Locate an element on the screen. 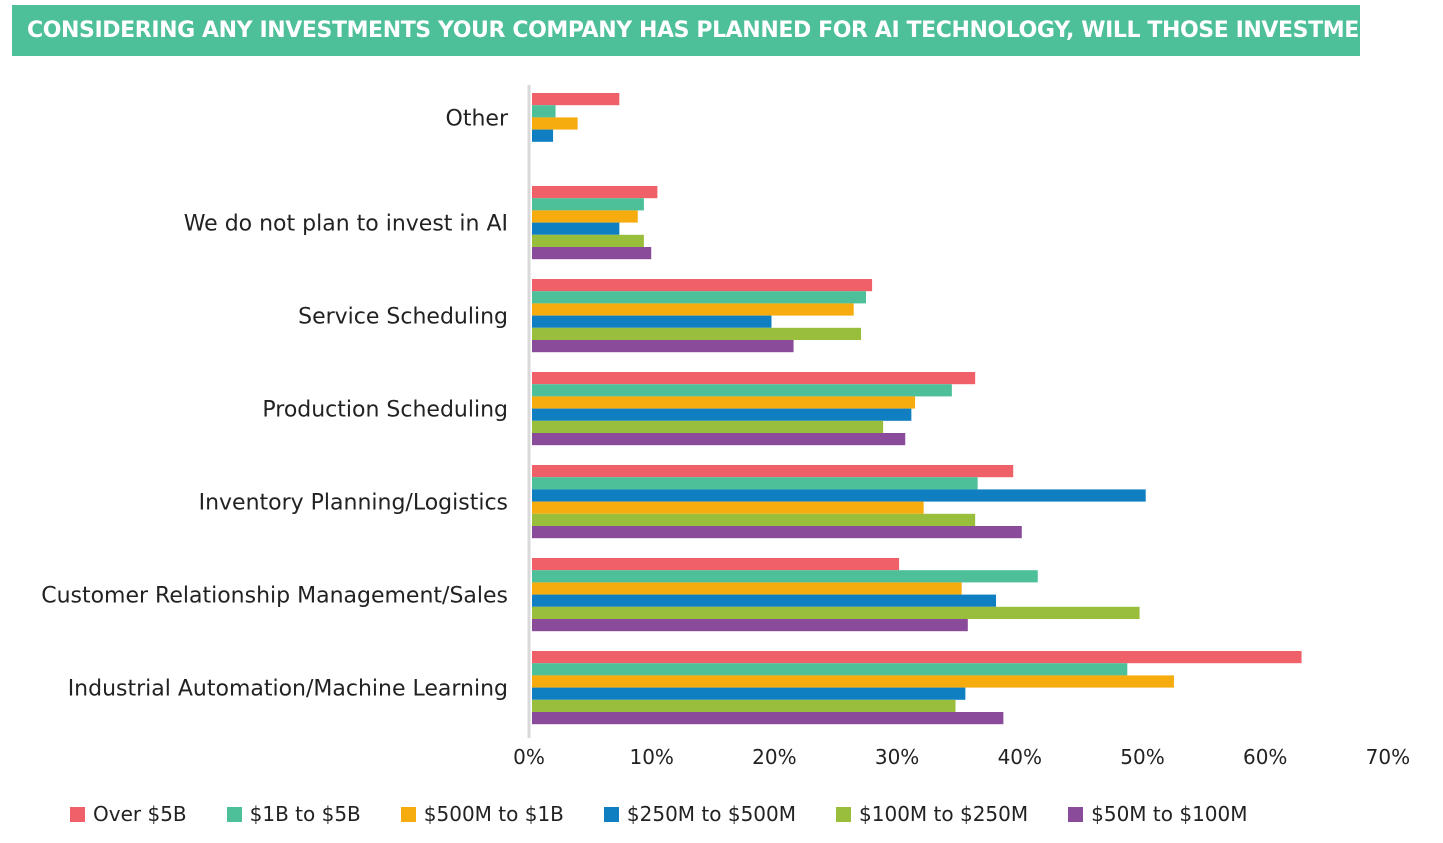  bar-other--250m-to-500m is located at coordinates (543, 135).